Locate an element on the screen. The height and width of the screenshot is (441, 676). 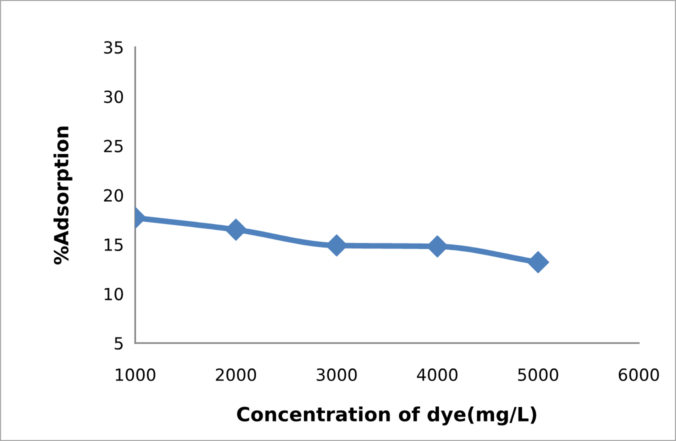
y-tick-label: 20 is located at coordinates (113, 195).